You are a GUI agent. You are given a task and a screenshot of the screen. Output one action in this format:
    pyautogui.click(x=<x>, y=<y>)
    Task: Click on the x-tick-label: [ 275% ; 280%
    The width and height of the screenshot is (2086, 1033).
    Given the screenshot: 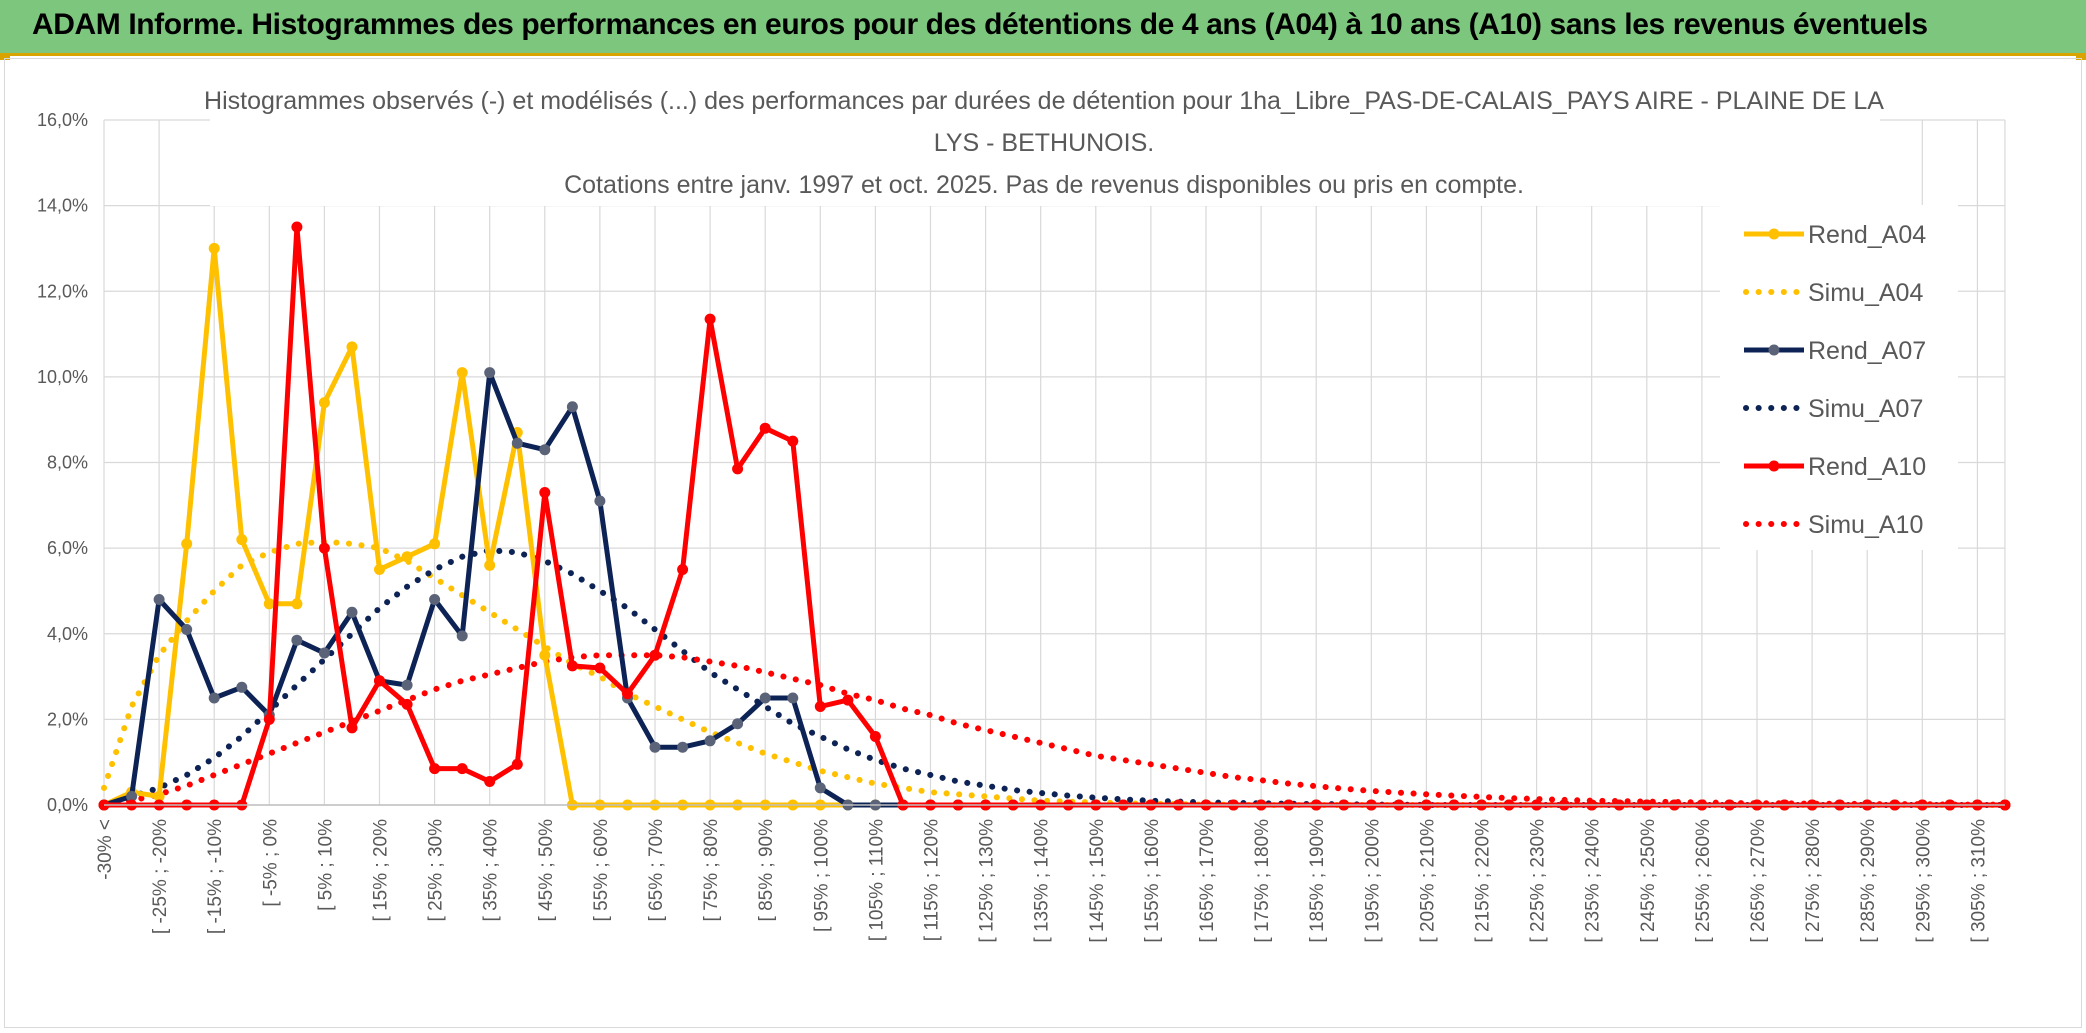 What is the action you would take?
    pyautogui.click(x=1813, y=881)
    